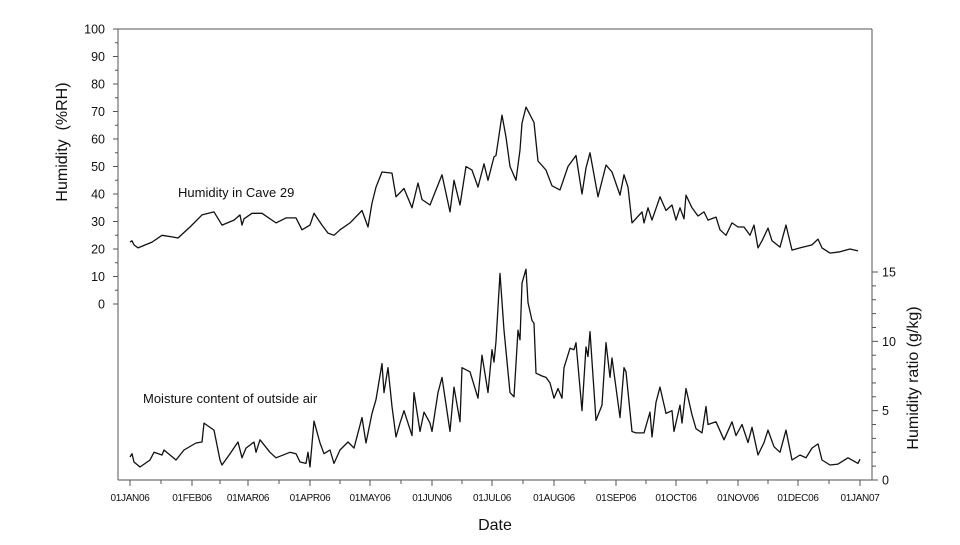  What do you see at coordinates (492, 498) in the screenshot?
I see `x-tick-label: 01JUL06` at bounding box center [492, 498].